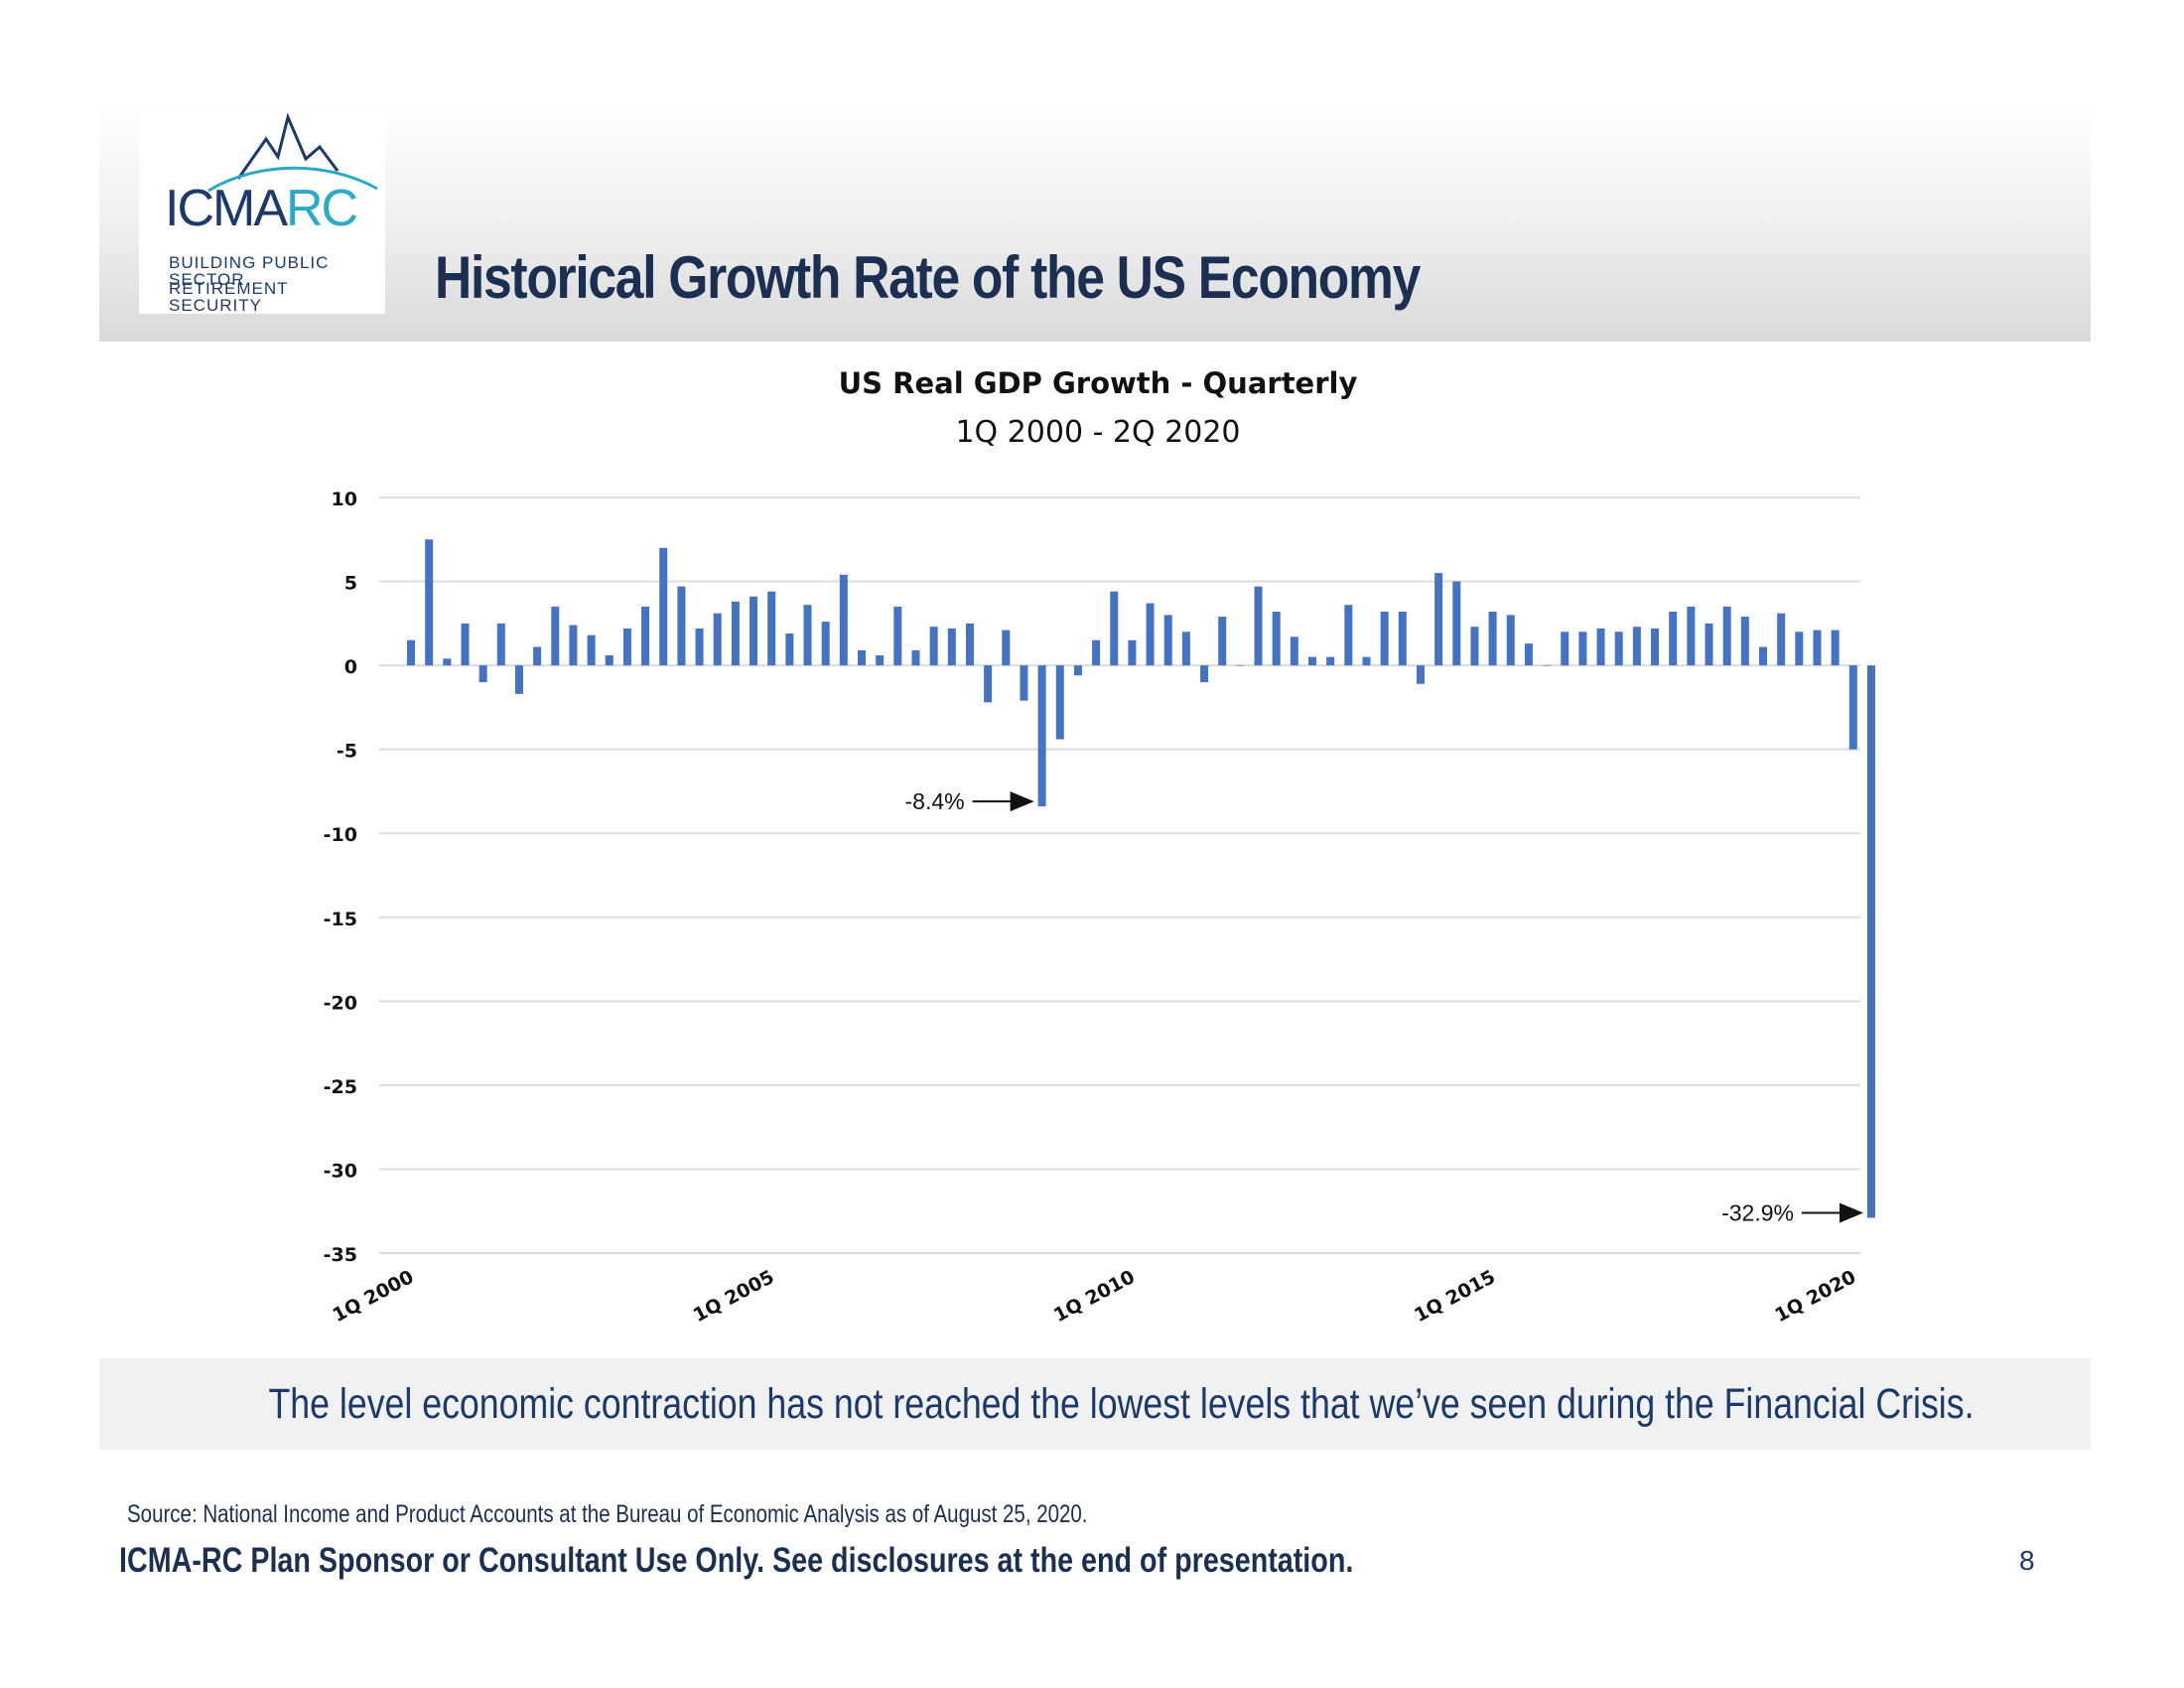 The width and height of the screenshot is (2184, 1688). I want to click on x-tick-label: 1Q 2010, so click(1094, 1296).